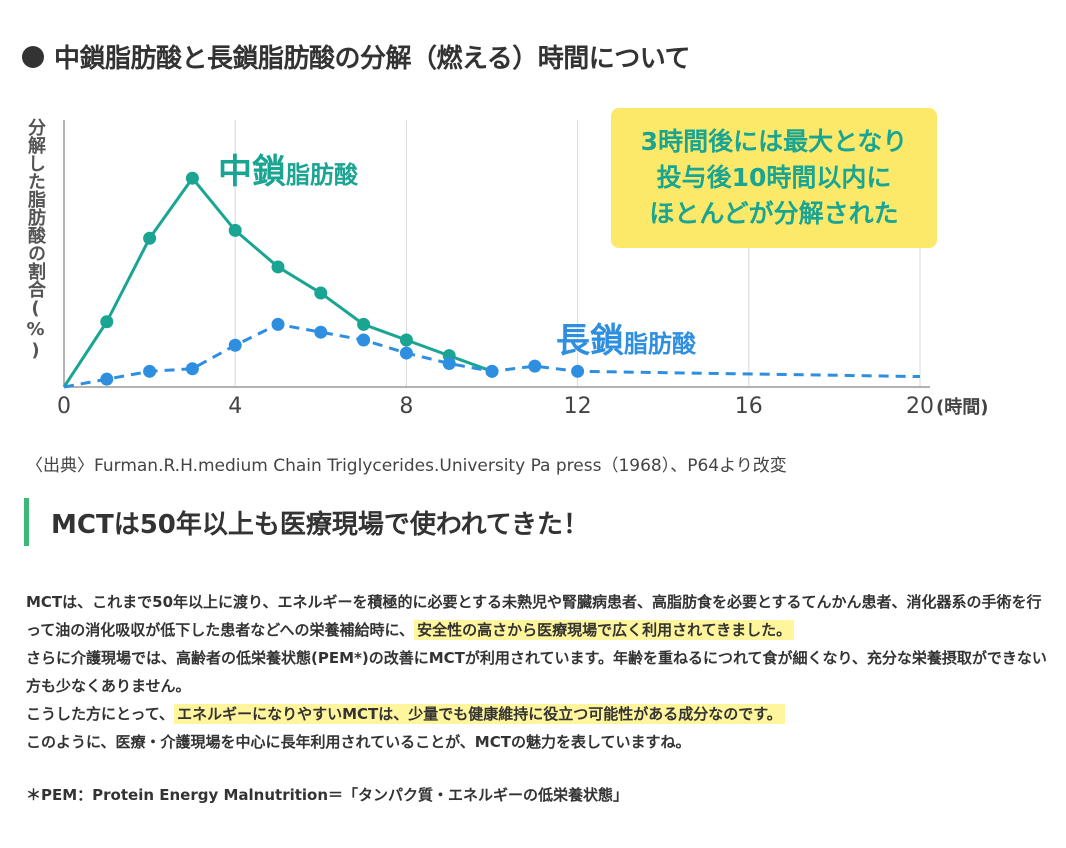 The width and height of the screenshot is (1066, 848). I want to click on series-label: 中鎖脂肪酸, so click(288, 172).